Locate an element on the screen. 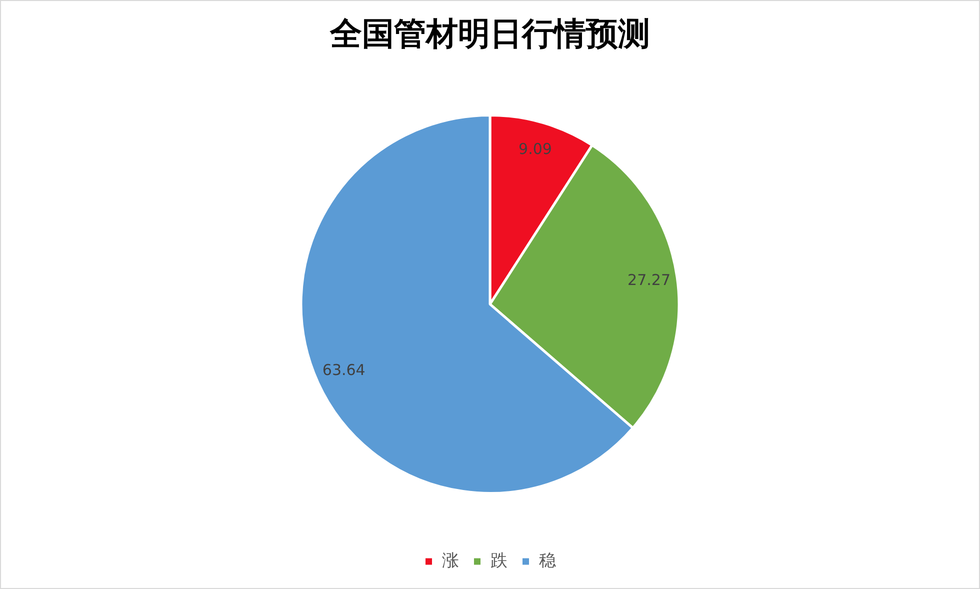 This screenshot has height=589, width=980. legend-label: 跌 is located at coordinates (499, 560).